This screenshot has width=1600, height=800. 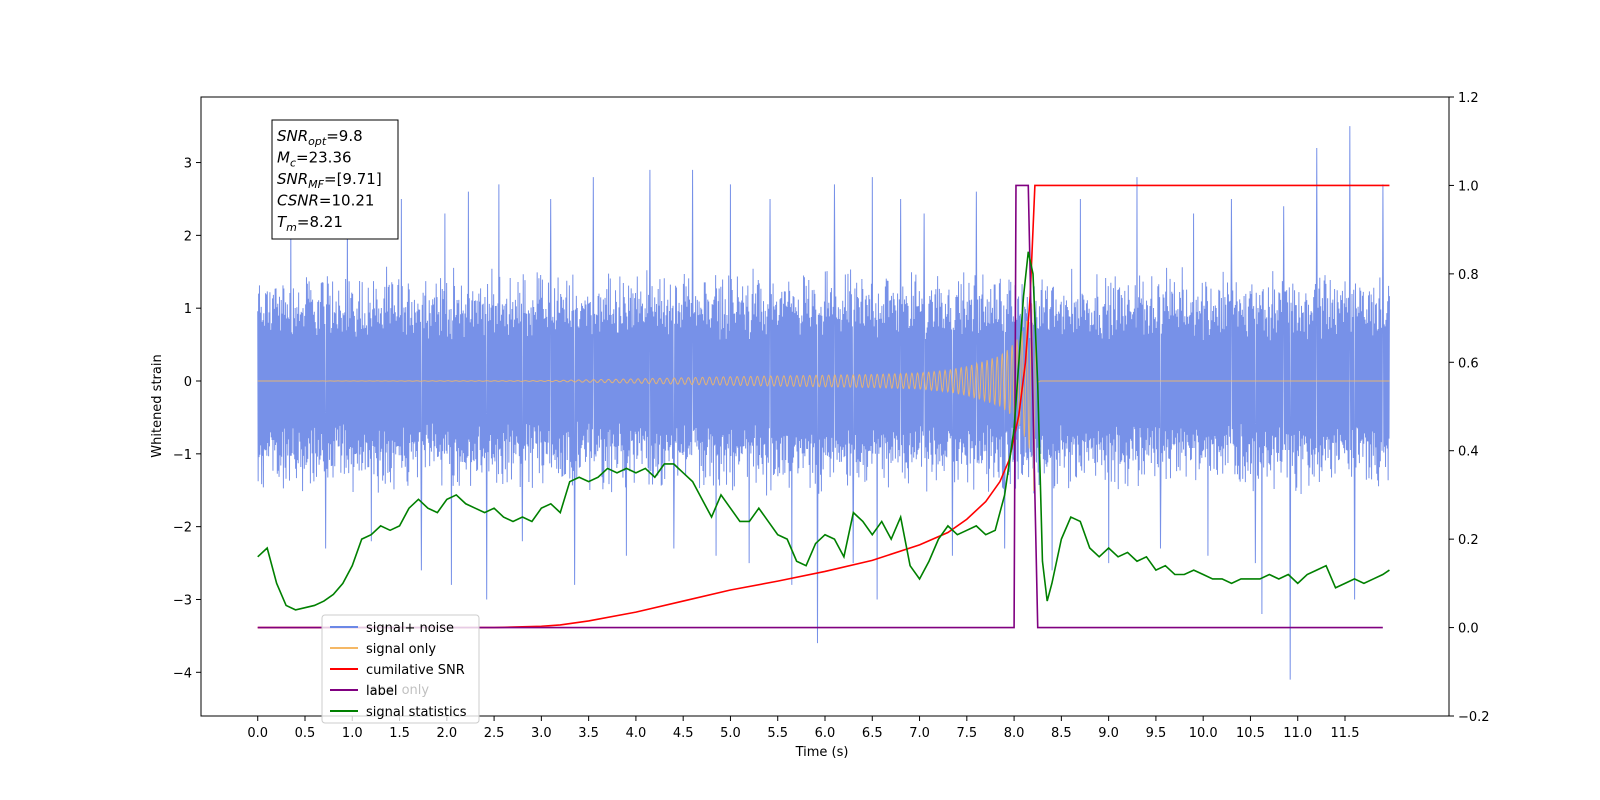 What do you see at coordinates (310, 223) in the screenshot?
I see `info-line: Tm=8.21` at bounding box center [310, 223].